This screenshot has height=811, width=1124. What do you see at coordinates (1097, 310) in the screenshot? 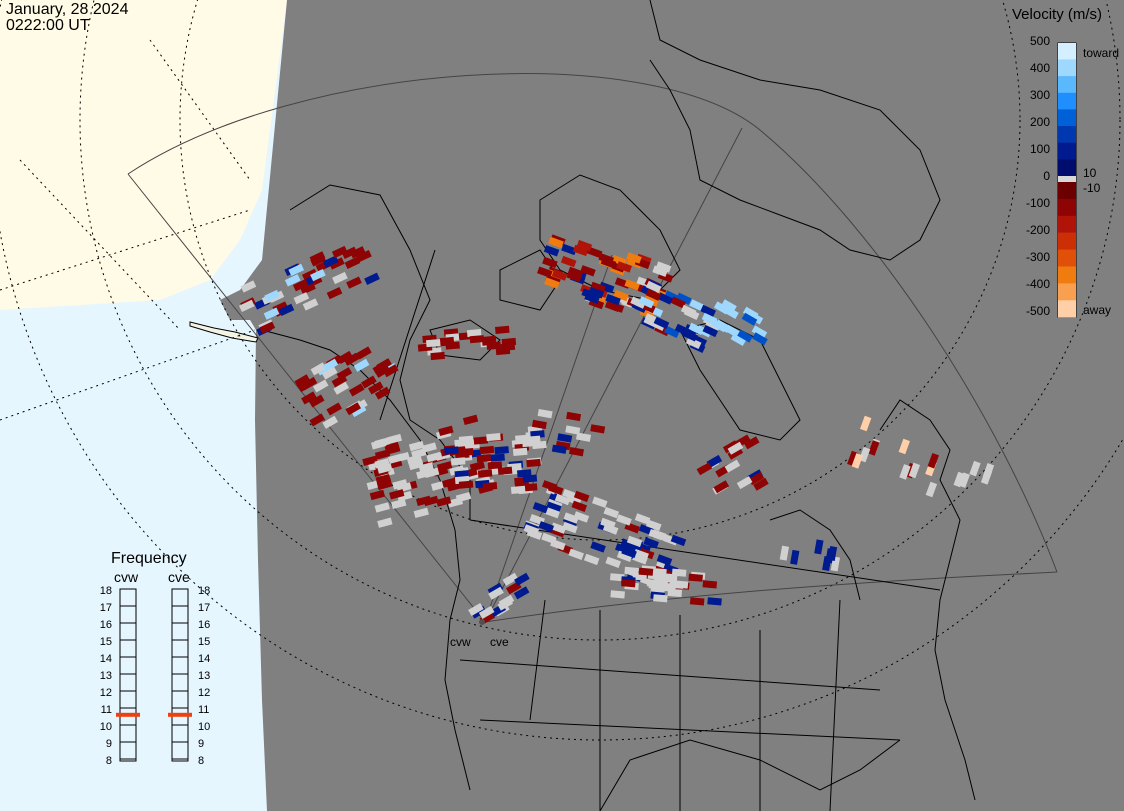
I see `colorbar-away-label: away` at bounding box center [1097, 310].